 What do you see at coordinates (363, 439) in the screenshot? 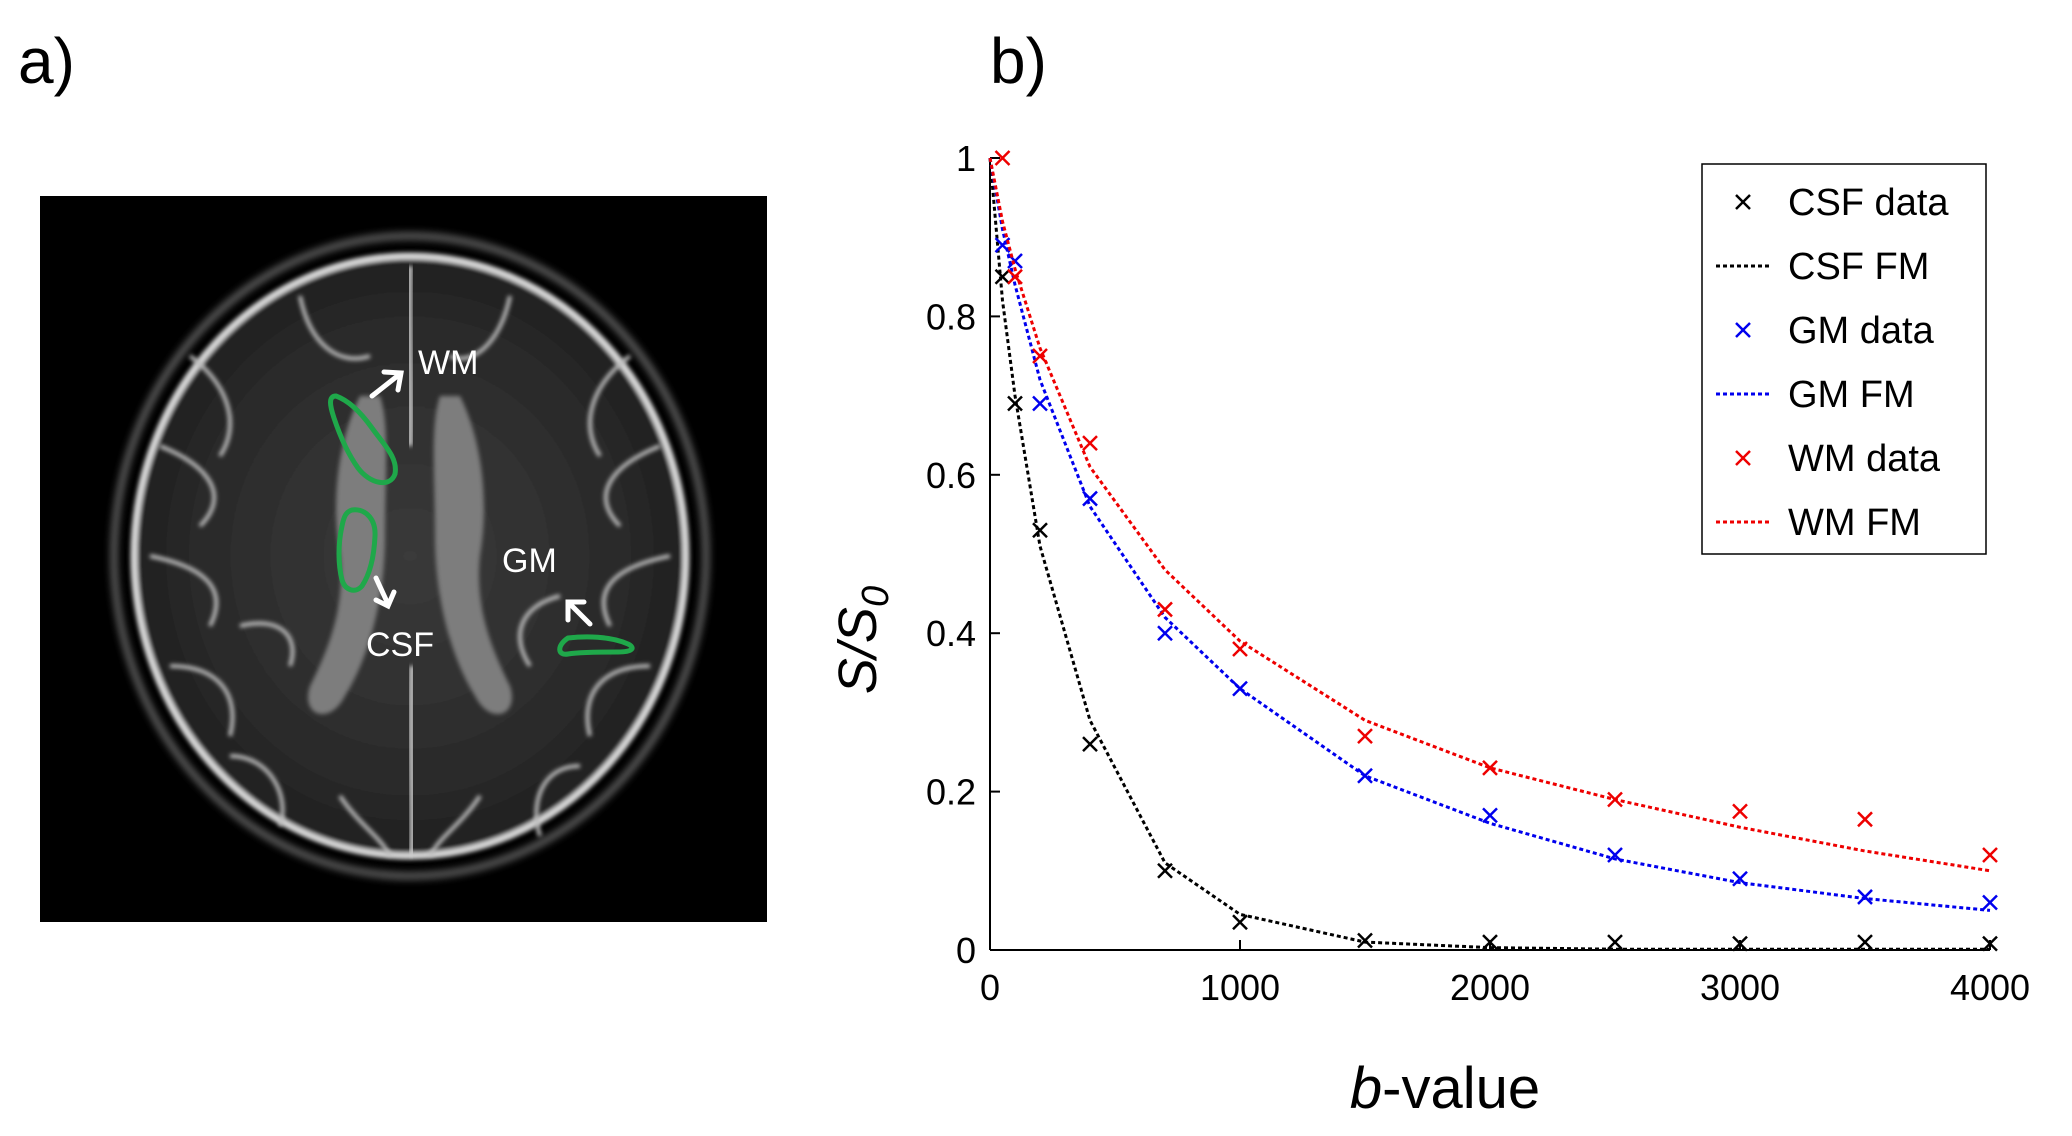
I see `roi-wm` at bounding box center [363, 439].